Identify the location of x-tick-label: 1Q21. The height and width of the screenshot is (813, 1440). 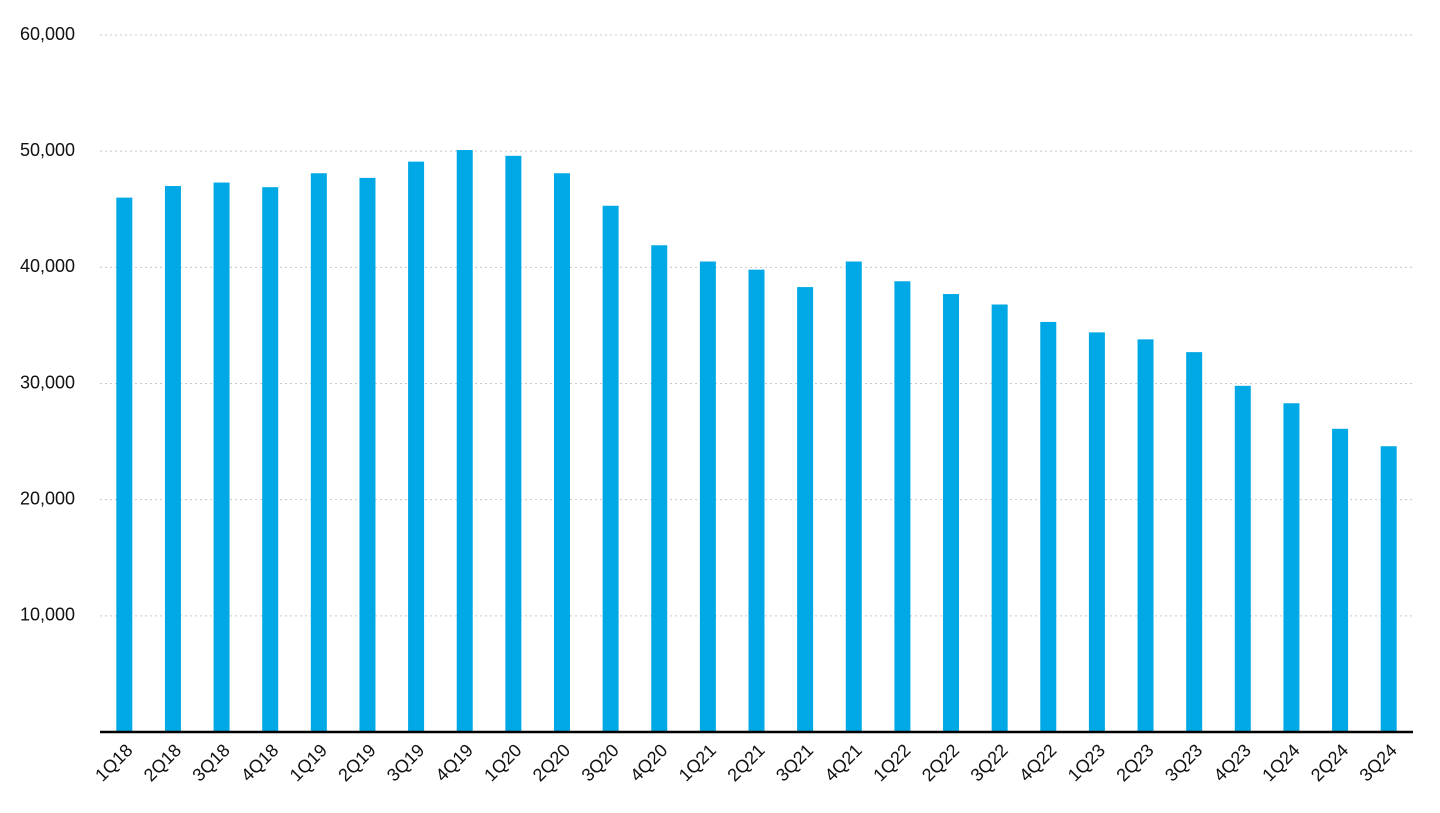
(697, 762).